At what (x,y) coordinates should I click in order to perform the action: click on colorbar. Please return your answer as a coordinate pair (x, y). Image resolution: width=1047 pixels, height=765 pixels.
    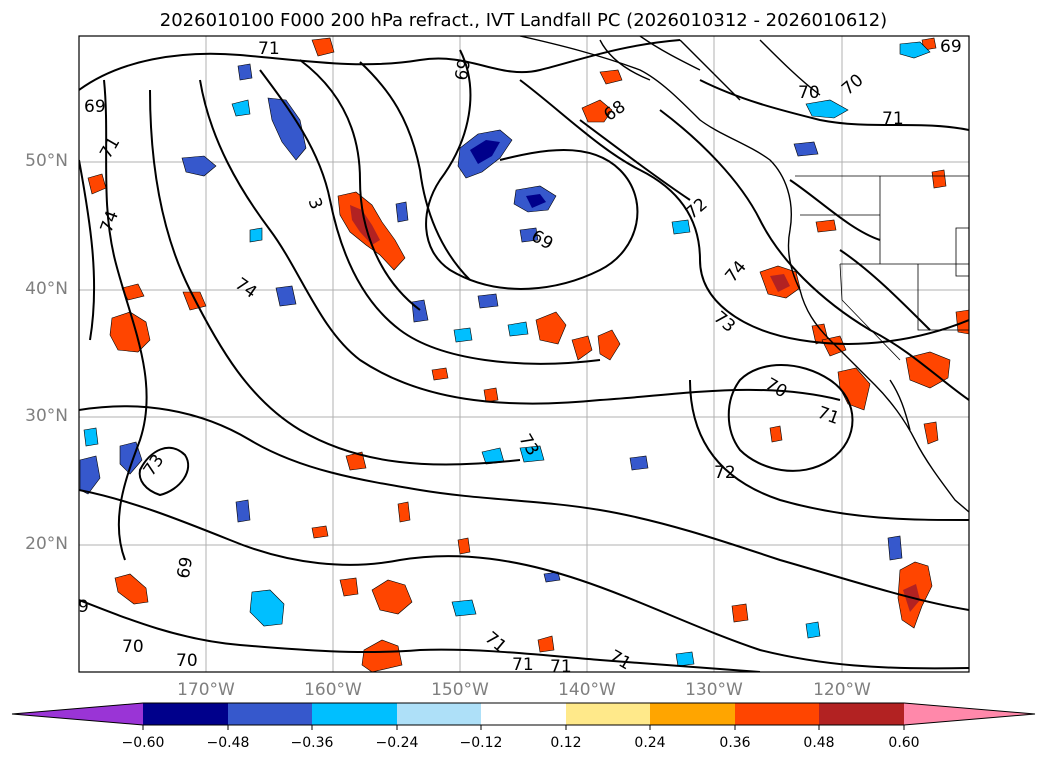
    Looking at the image, I should click on (523, 716).